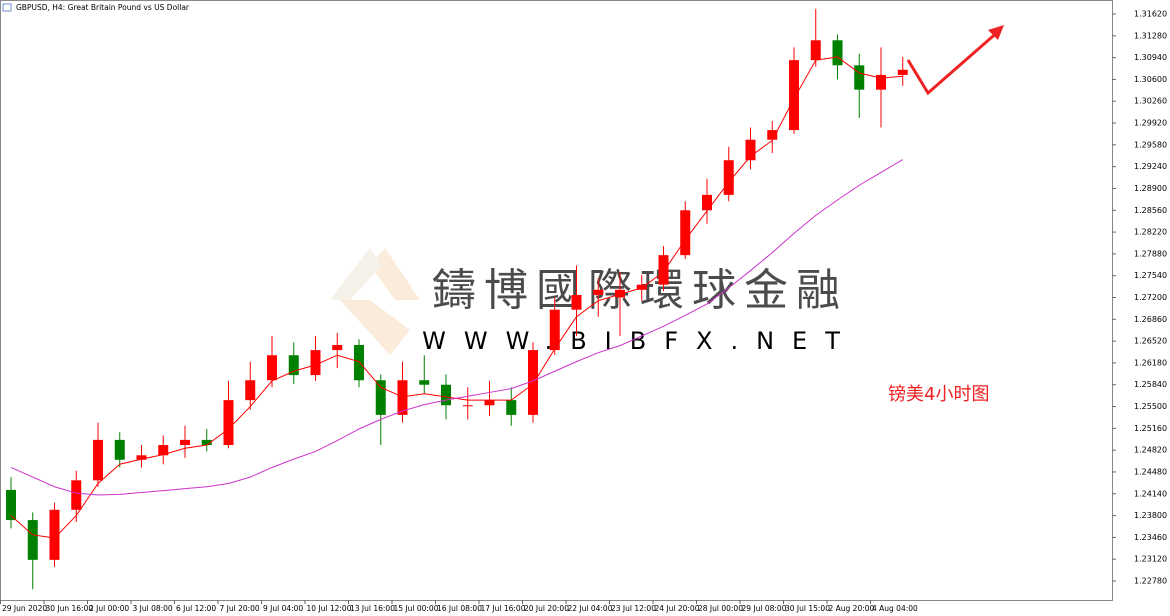 The width and height of the screenshot is (1170, 616). I want to click on x-tick-label: 28 Jul 00:00, so click(720, 608).